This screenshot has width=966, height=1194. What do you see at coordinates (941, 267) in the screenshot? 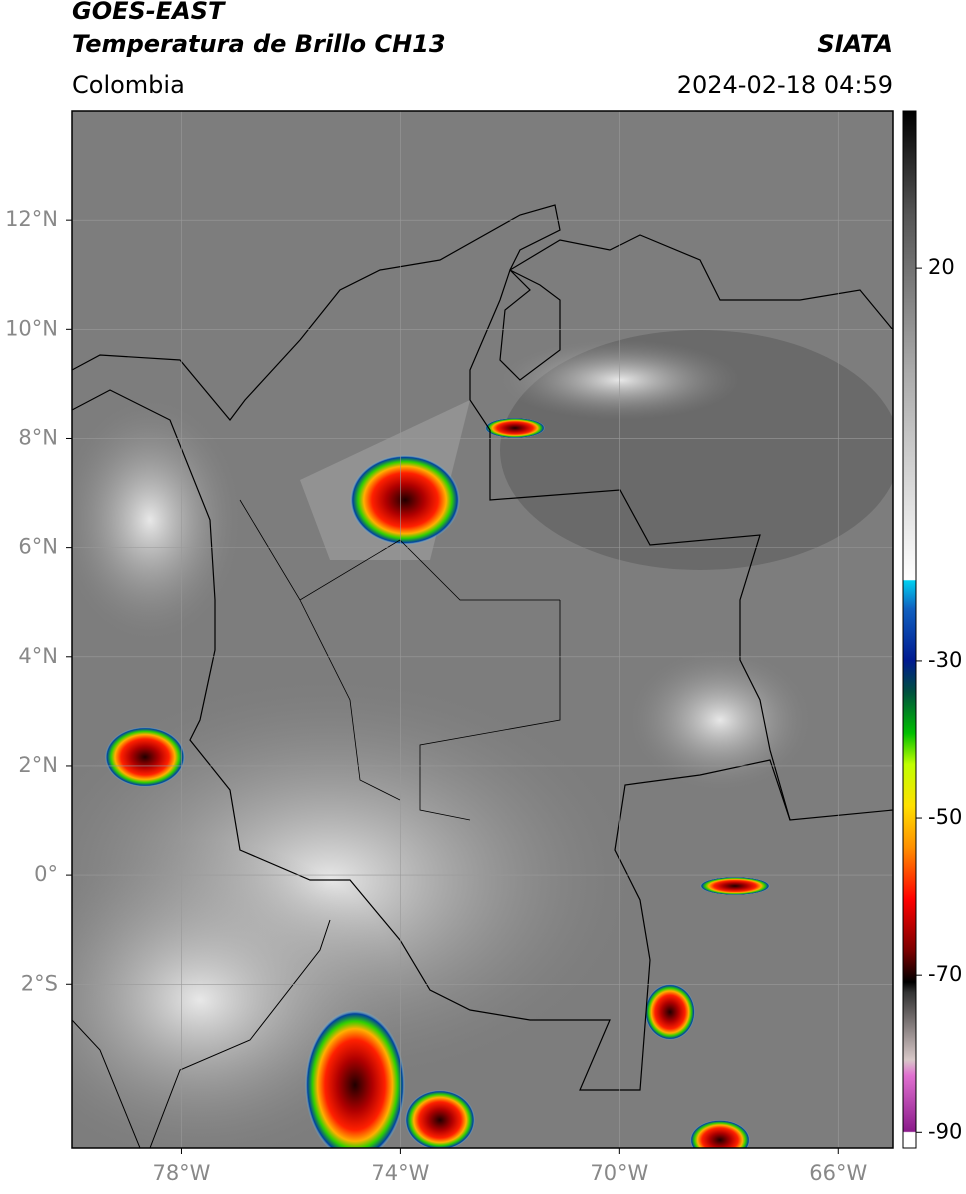
I see `colorbar-tick-label: 20` at bounding box center [941, 267].